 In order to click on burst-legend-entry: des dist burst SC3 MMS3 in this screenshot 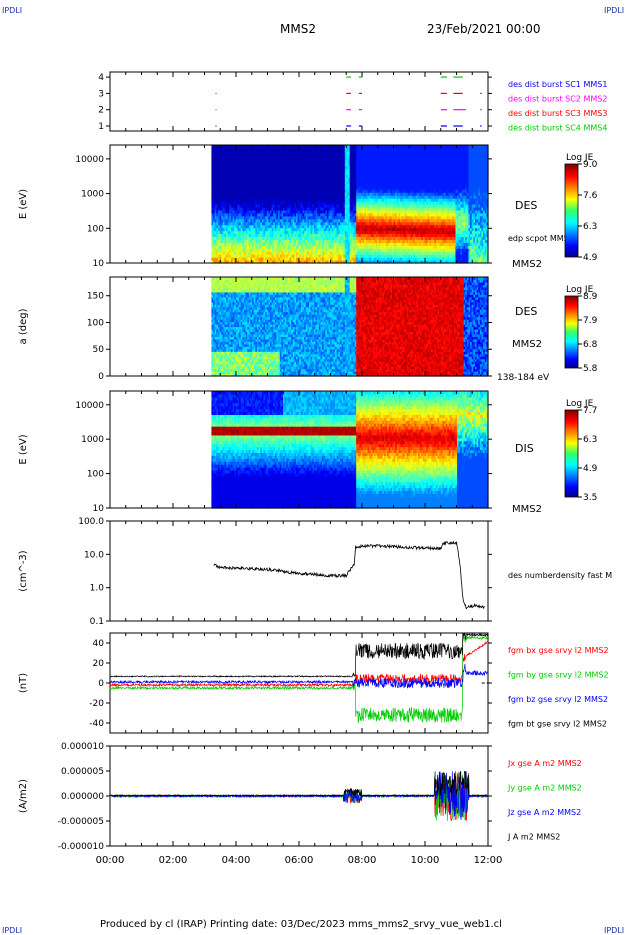, I will do `click(557, 113)`.